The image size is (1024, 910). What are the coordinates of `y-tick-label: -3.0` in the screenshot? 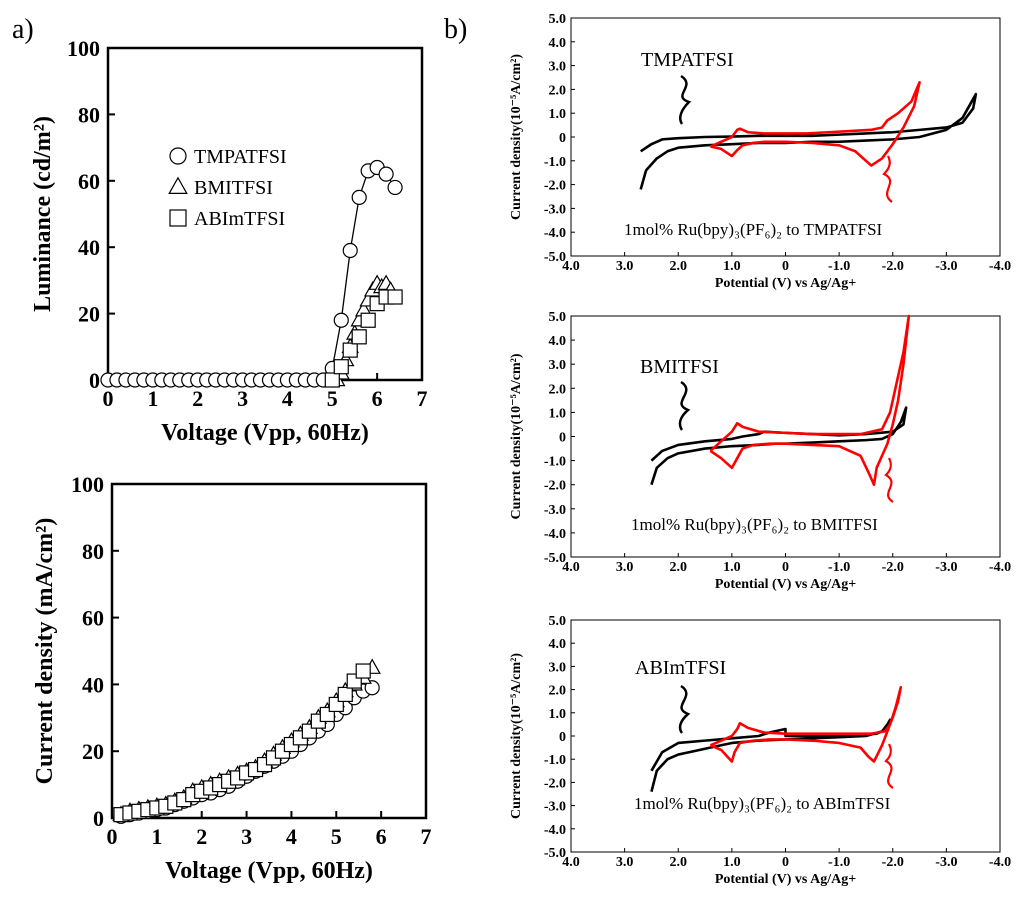 It's located at (555, 209).